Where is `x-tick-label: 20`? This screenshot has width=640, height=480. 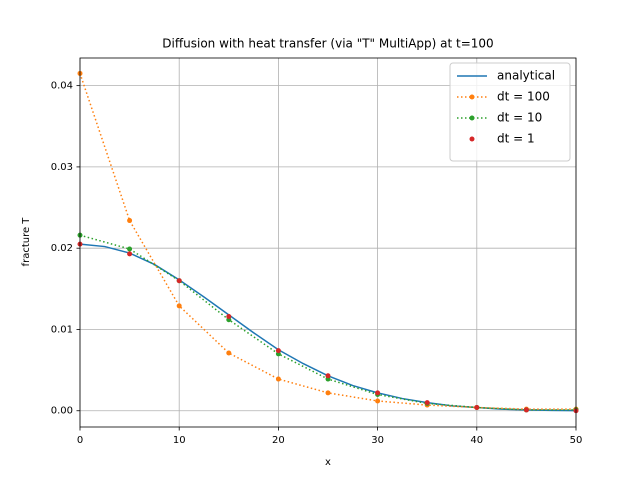
x-tick-label: 20 is located at coordinates (278, 440).